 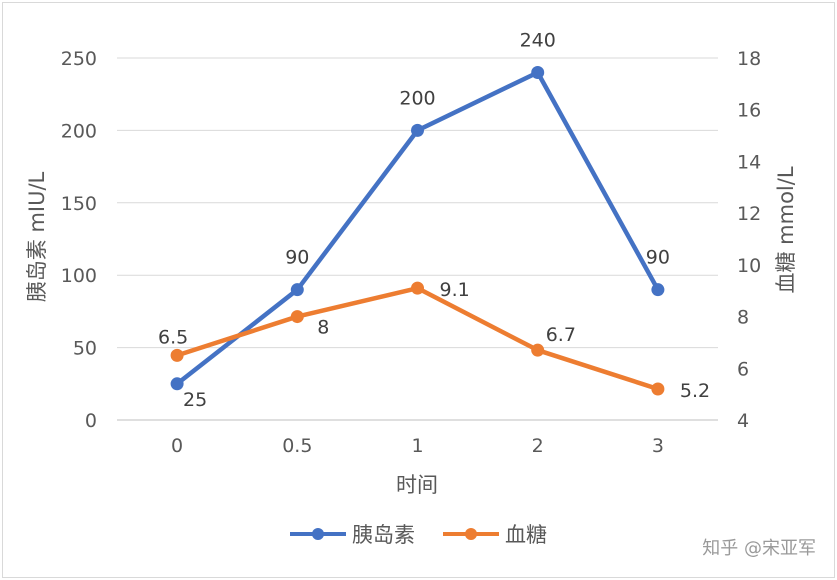 What do you see at coordinates (658, 446) in the screenshot?
I see `x-tick-label: 3` at bounding box center [658, 446].